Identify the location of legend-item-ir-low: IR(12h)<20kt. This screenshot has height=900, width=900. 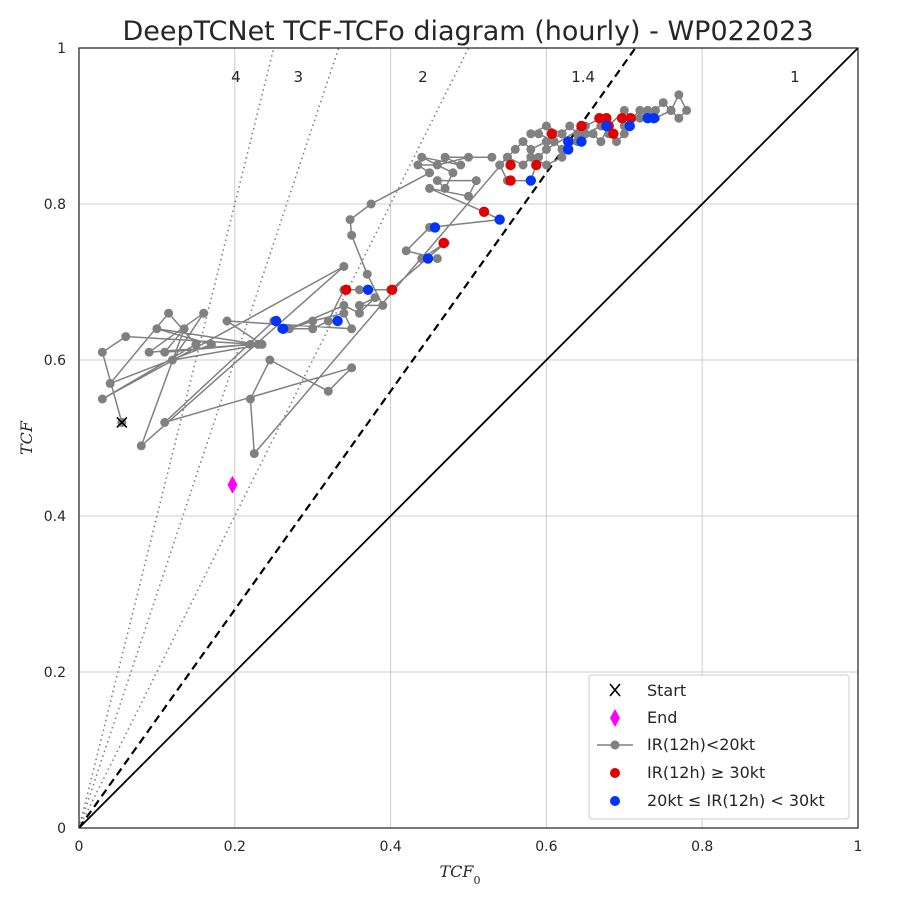
(676, 744).